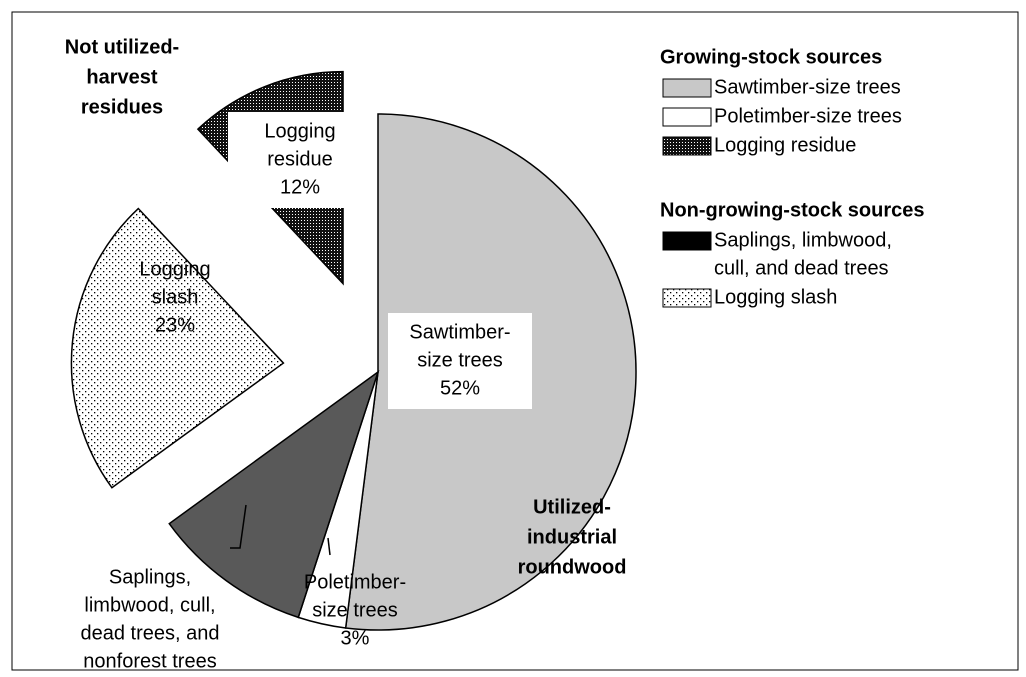 The width and height of the screenshot is (1026, 677). Describe the element at coordinates (122, 47) in the screenshot. I see `annotation: Not utilized-` at that location.